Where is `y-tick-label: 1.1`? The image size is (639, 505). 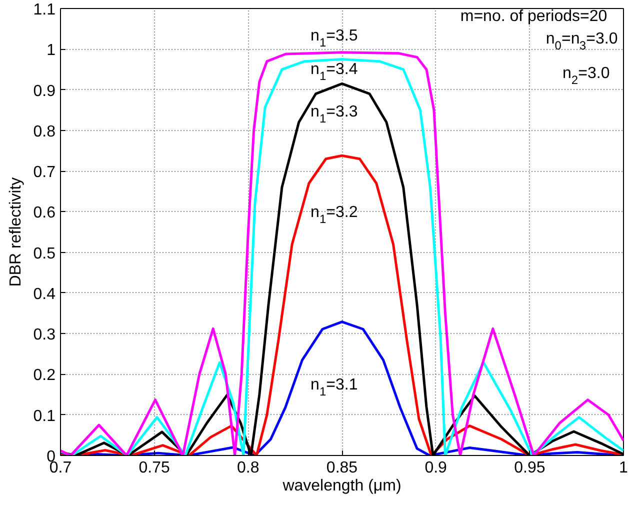
y-tick-label: 1.1 is located at coordinates (44, 10).